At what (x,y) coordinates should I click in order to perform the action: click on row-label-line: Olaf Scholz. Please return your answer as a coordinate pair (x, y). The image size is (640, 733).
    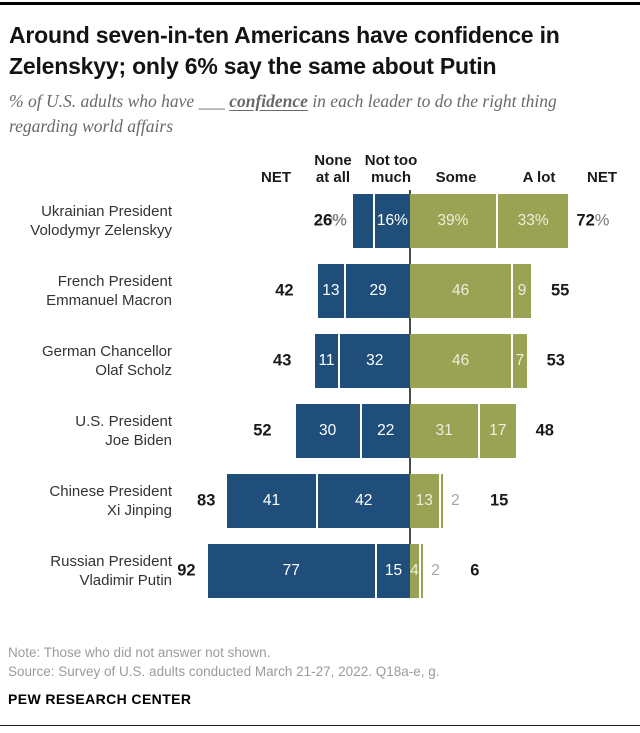
    Looking at the image, I should click on (133, 370).